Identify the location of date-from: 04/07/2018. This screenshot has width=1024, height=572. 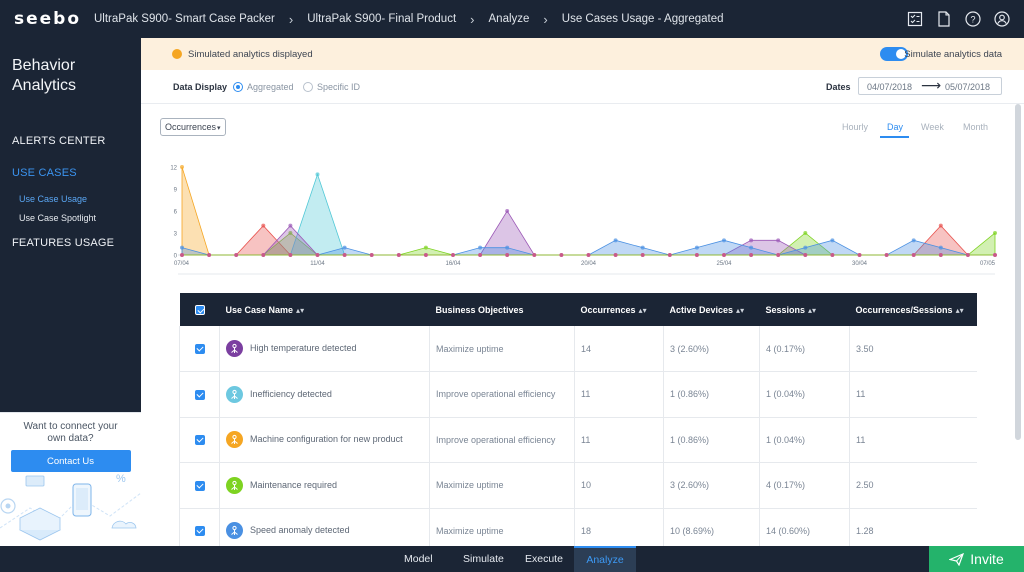
(890, 87).